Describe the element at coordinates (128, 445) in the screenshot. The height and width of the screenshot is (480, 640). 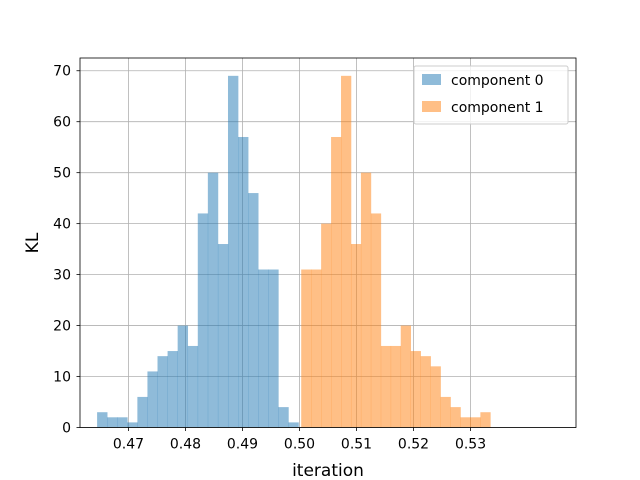
I see `x-tick-label-0: 0.47` at that location.